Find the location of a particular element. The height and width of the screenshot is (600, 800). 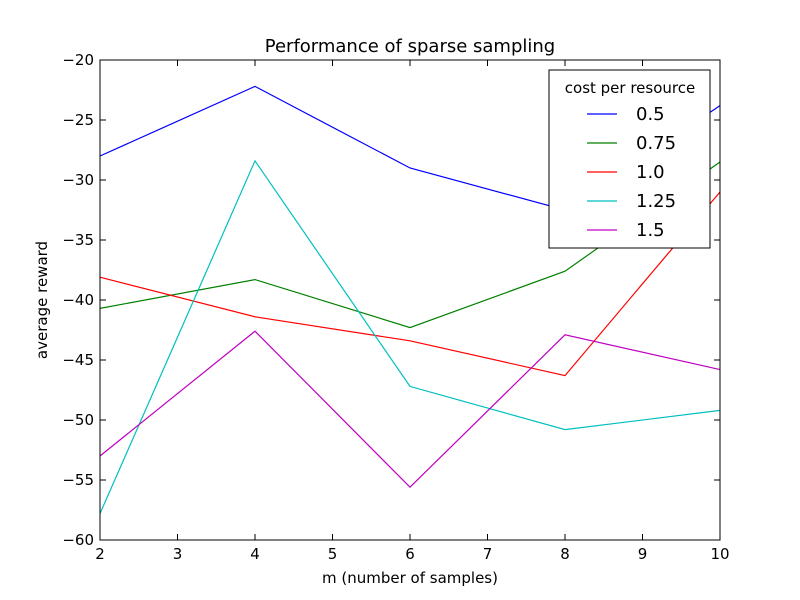

legend-box is located at coordinates (629, 159).